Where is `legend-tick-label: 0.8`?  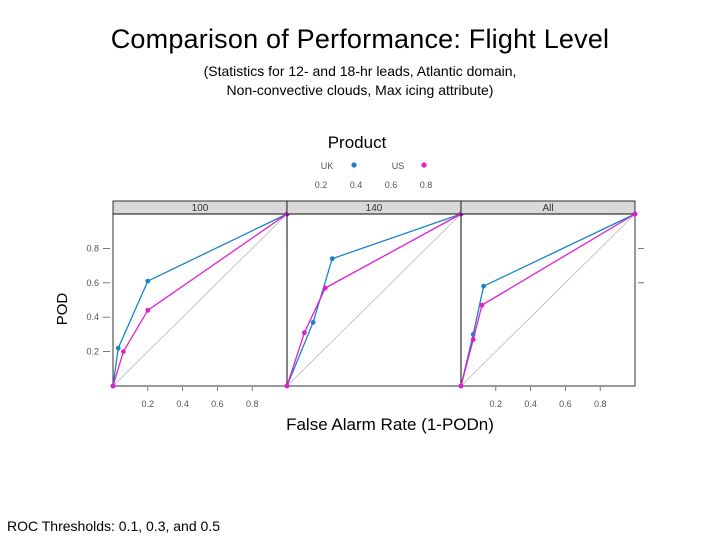 legend-tick-label: 0.8 is located at coordinates (426, 185).